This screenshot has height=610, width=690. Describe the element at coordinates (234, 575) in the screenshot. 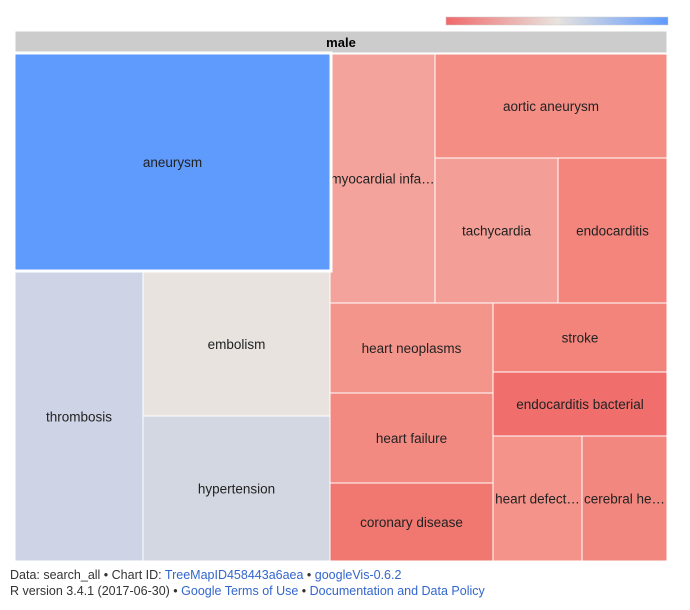

I see `chart-id-link: TreeMapID458443a6aea` at that location.